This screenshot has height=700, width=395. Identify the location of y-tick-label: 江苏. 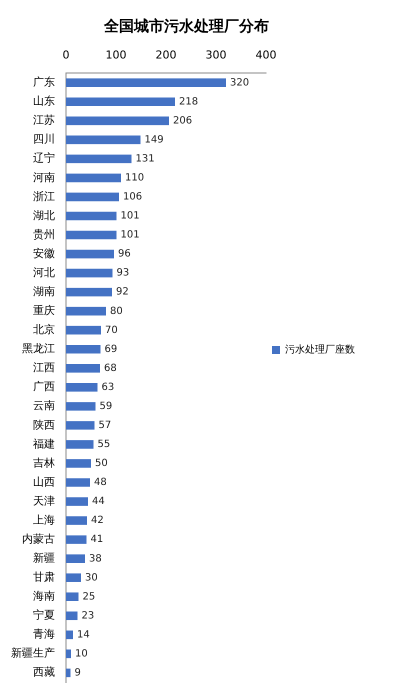
(44, 120).